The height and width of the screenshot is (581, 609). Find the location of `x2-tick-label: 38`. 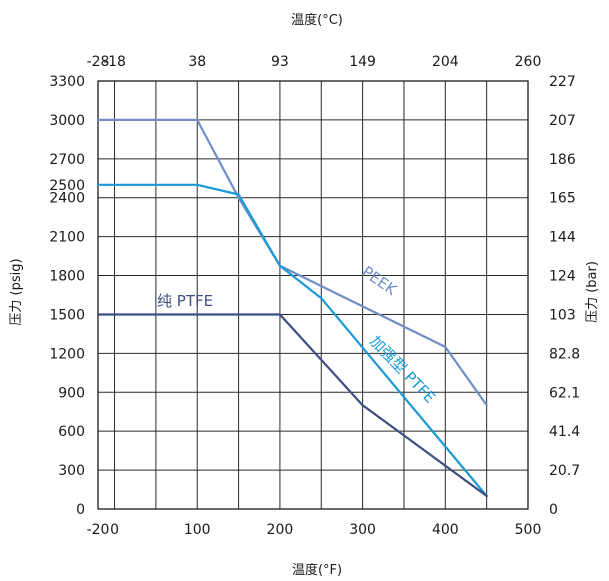

x2-tick-label: 38 is located at coordinates (197, 62).